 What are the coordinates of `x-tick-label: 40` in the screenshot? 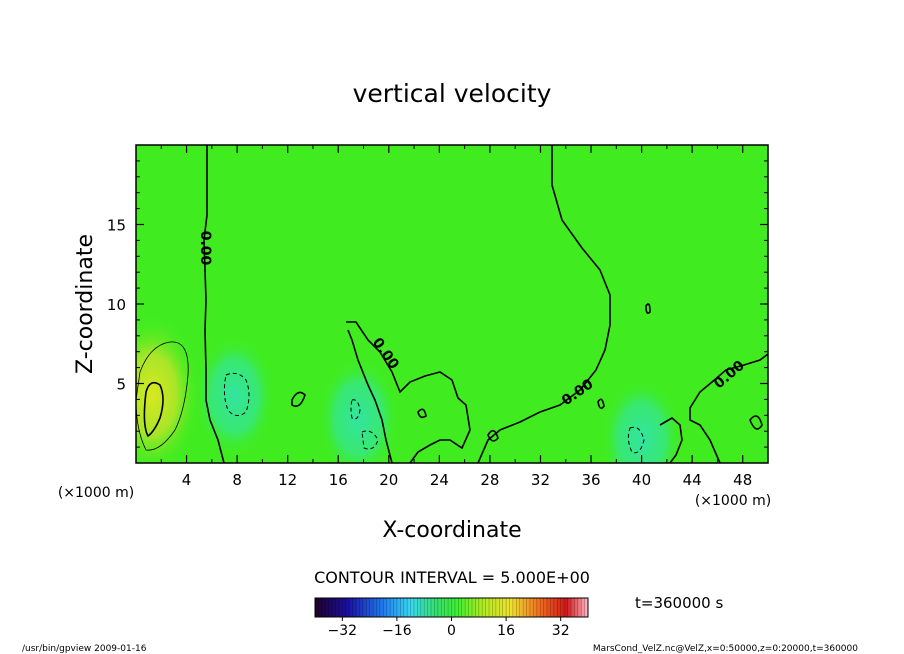 It's located at (641, 480).